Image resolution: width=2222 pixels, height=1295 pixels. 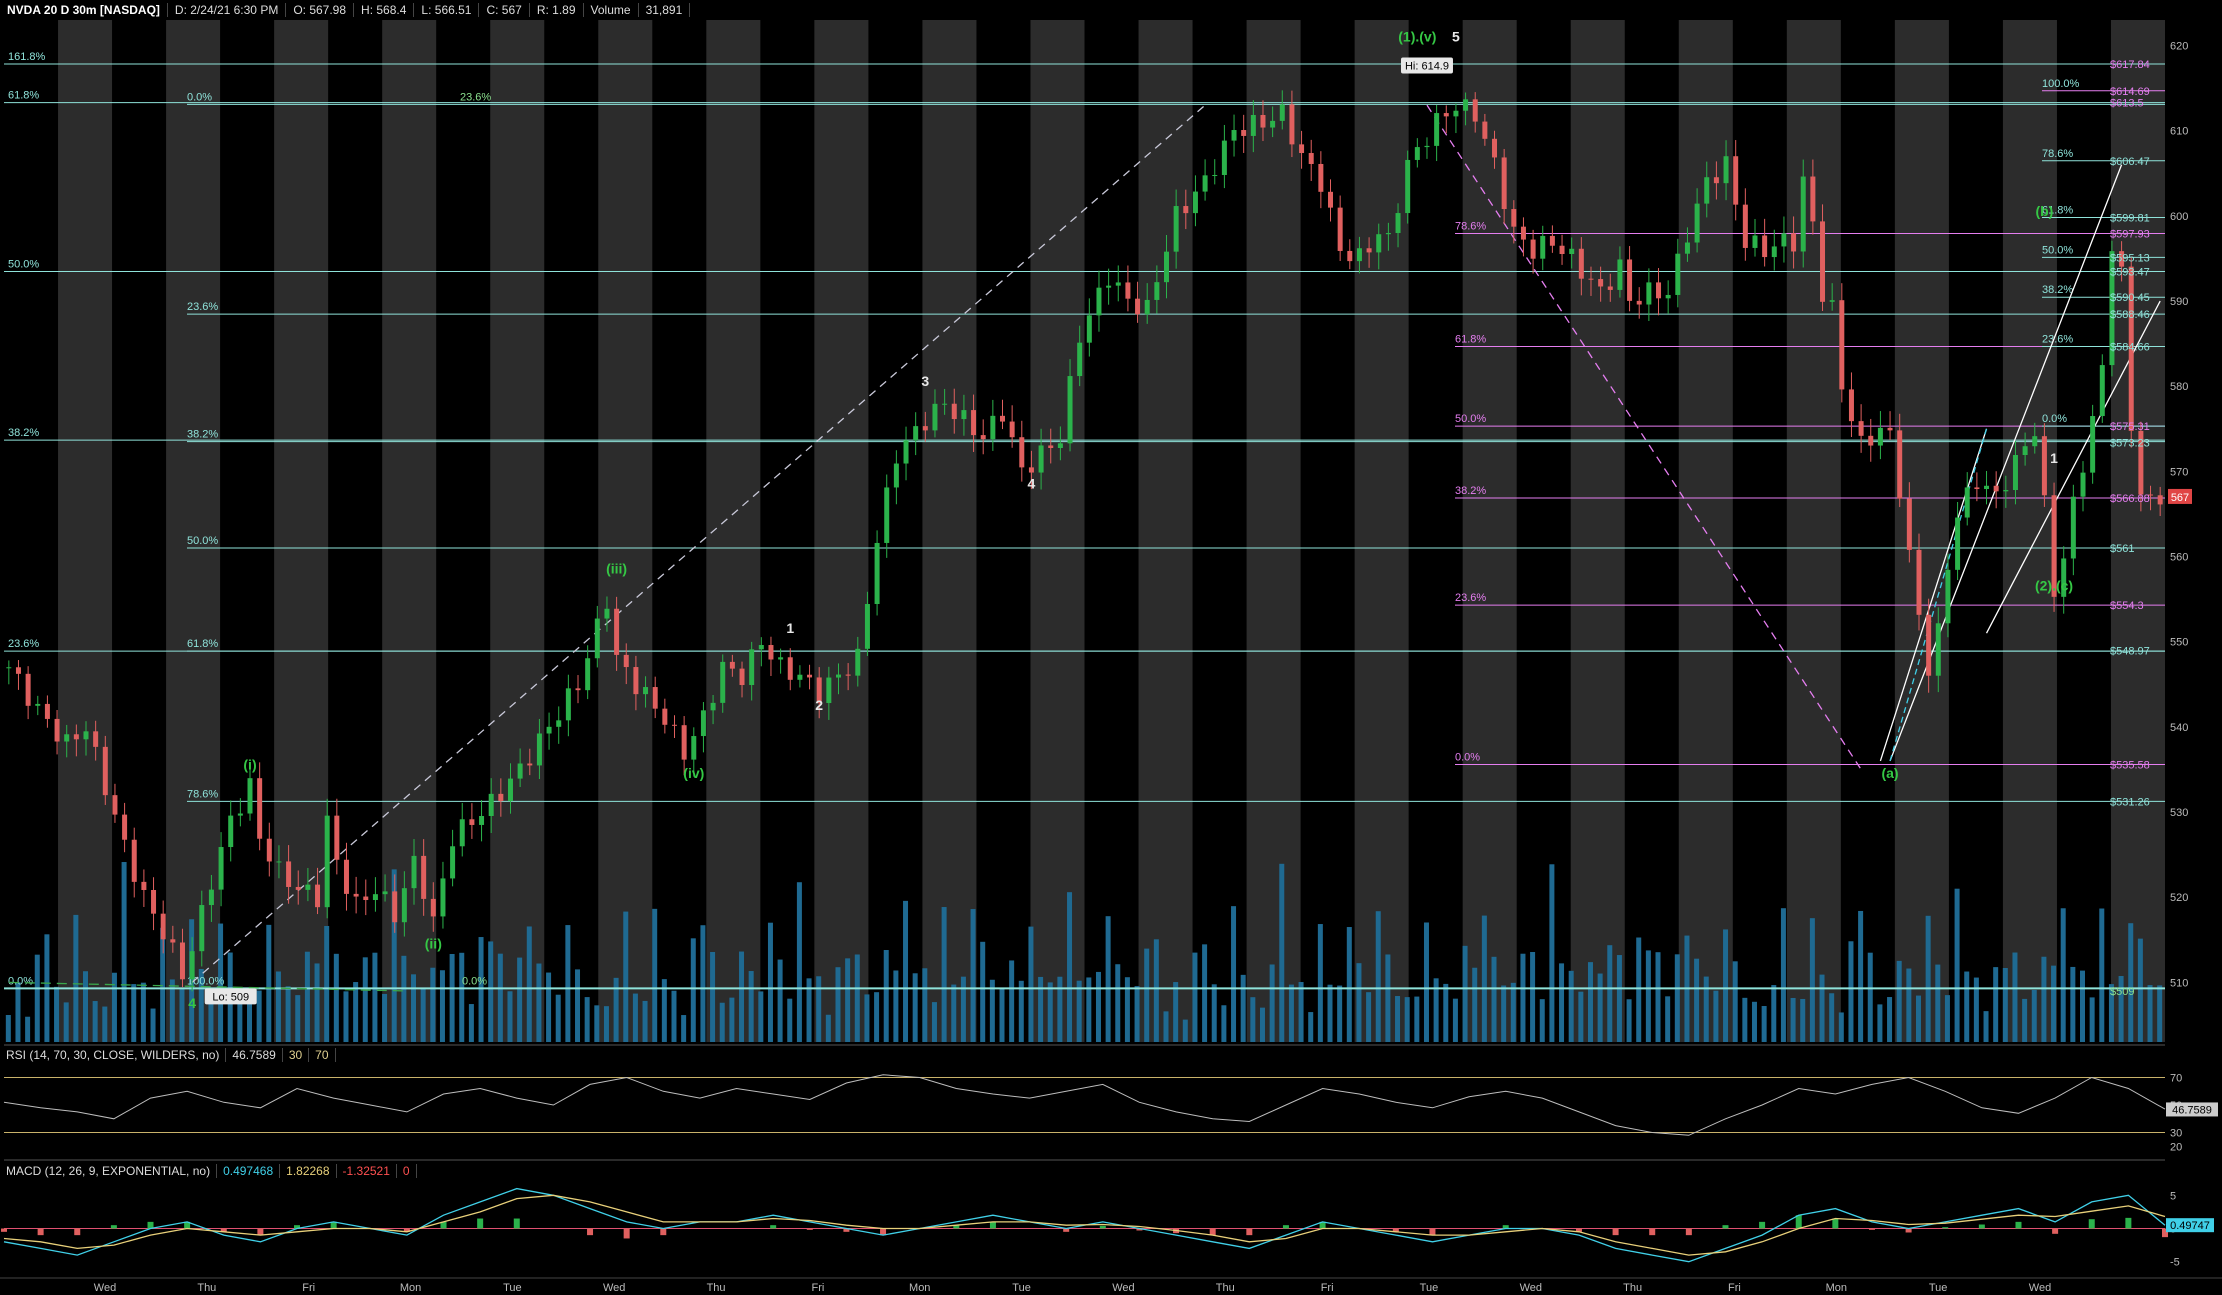 What do you see at coordinates (322, 1055) in the screenshot?
I see `rsi-overbought-setting: 70` at bounding box center [322, 1055].